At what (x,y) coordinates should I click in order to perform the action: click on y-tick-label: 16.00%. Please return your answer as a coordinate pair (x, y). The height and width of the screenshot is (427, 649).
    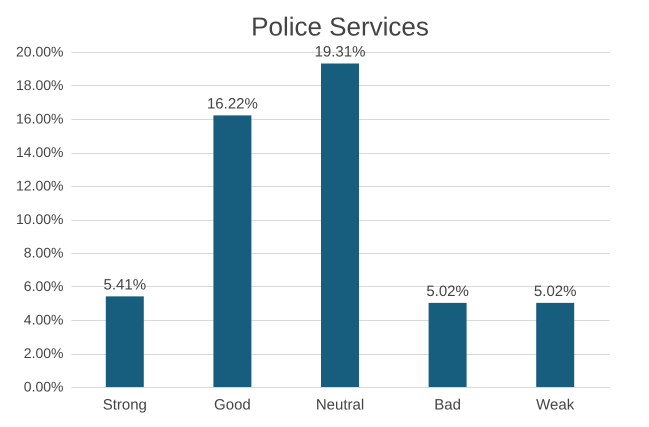
    Looking at the image, I should click on (40, 118).